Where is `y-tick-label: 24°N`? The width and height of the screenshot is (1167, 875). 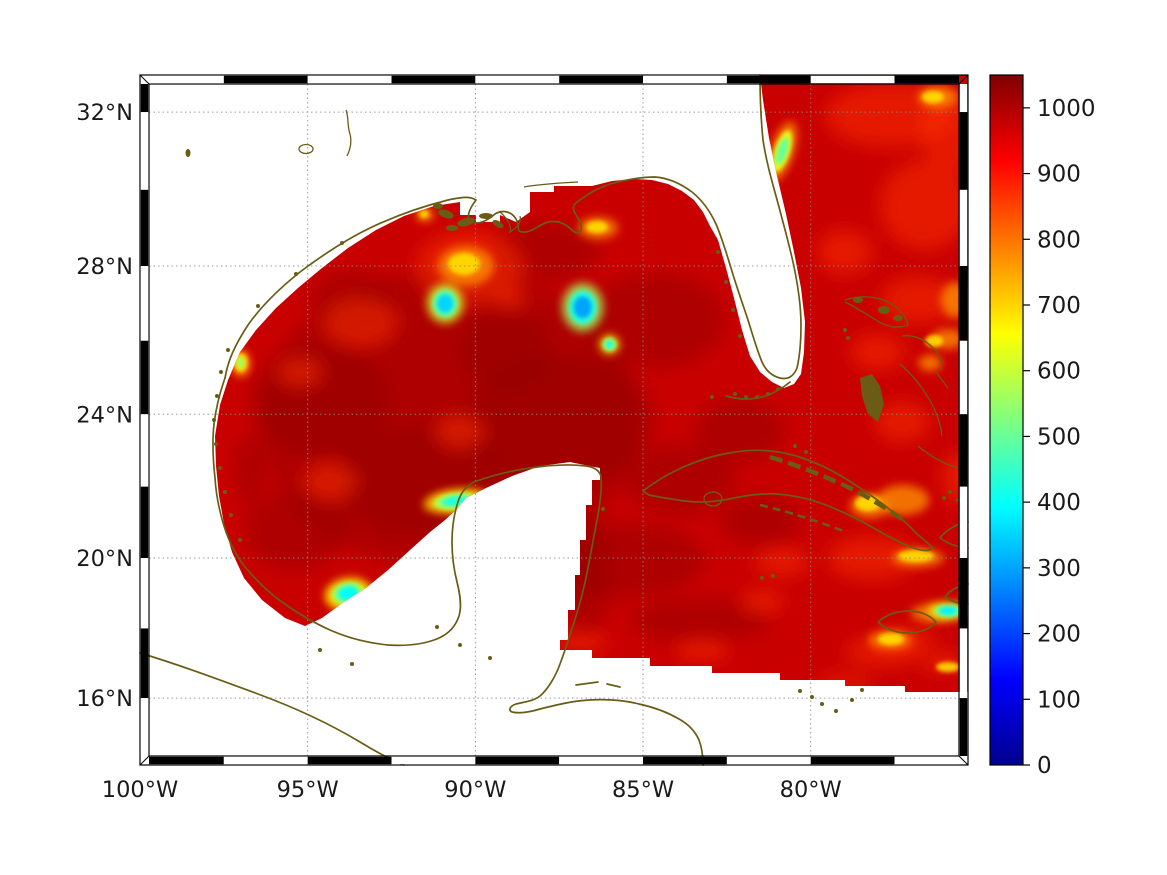
y-tick-label: 24°N is located at coordinates (104, 415).